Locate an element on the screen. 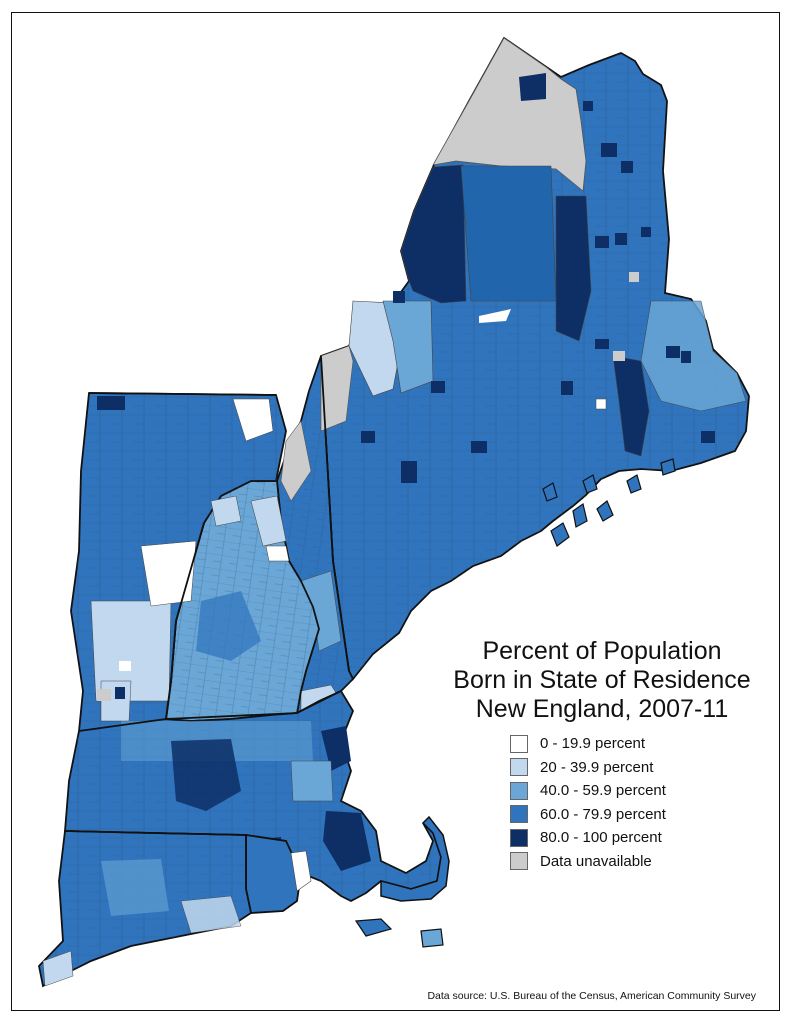 The image size is (793, 1024). legend-item: 60.0 - 79.9 percent is located at coordinates (588, 815).